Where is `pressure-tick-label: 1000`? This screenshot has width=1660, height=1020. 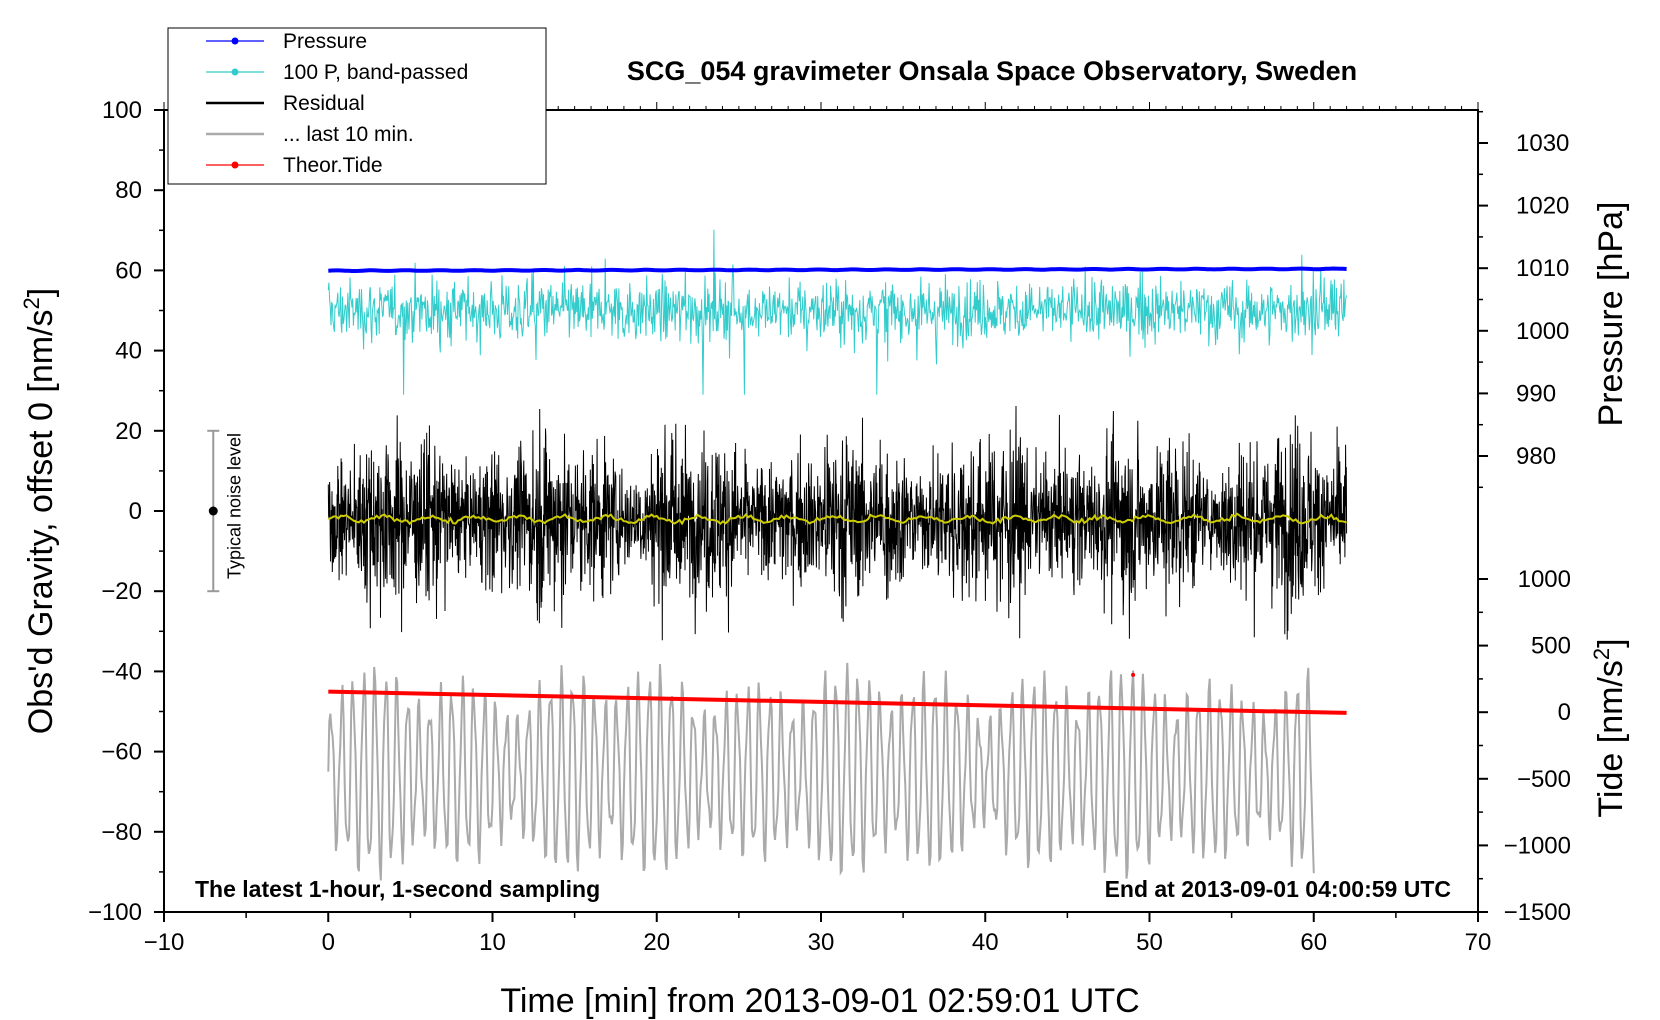 pressure-tick-label: 1000 is located at coordinates (1542, 331).